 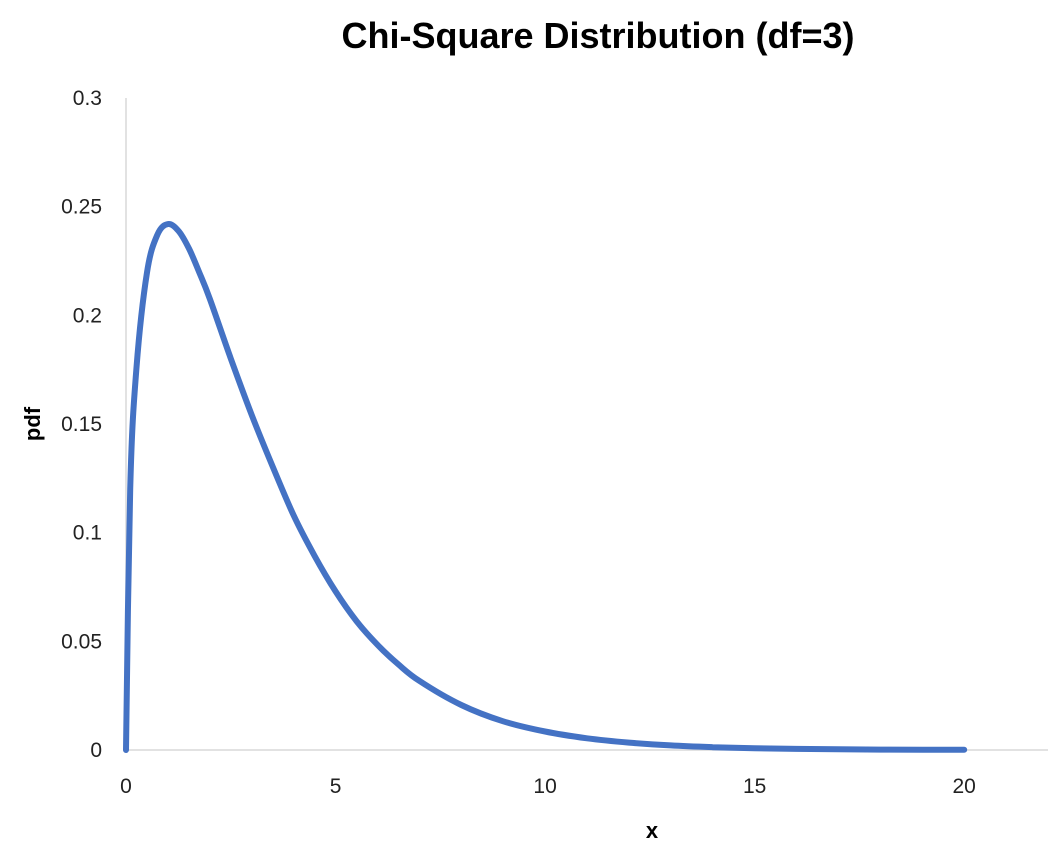 I want to click on y-tick-label: 0.25, so click(x=81, y=207).